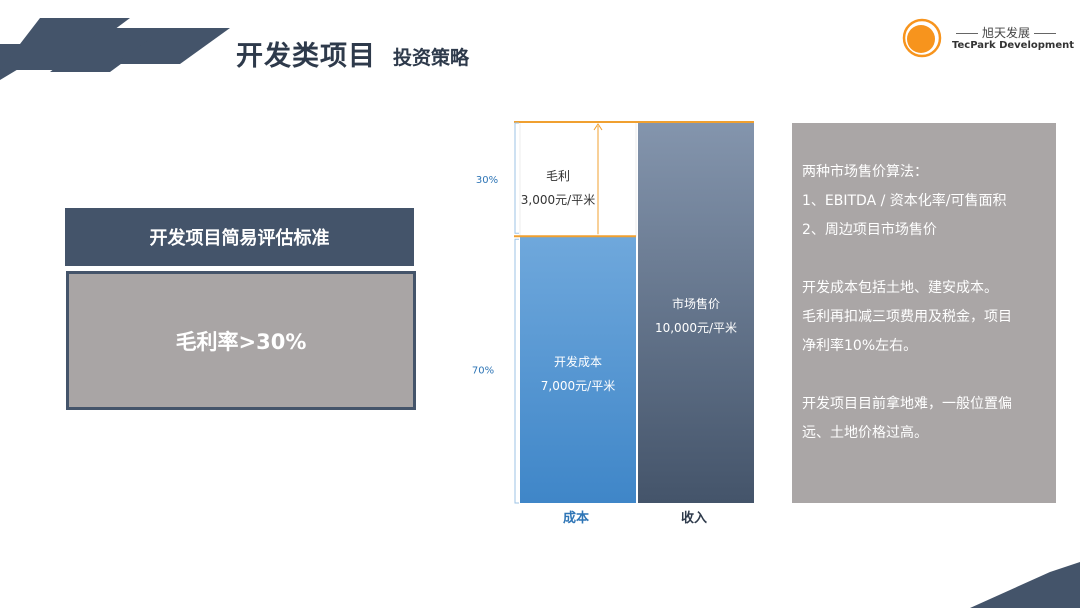 Image resolution: width=1080 pixels, height=608 pixels. What do you see at coordinates (900, 288) in the screenshot?
I see `info-line: 开发成本包括土地、建安成本。` at bounding box center [900, 288].